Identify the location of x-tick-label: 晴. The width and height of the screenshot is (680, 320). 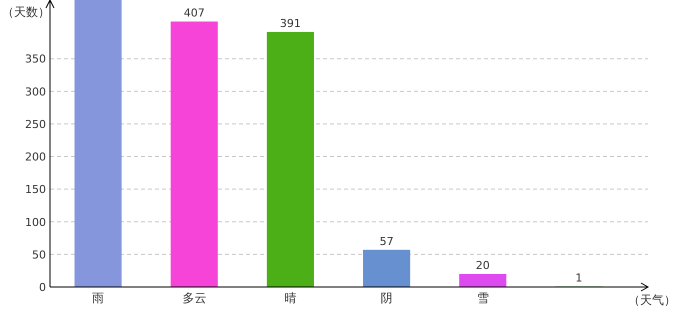
(290, 298).